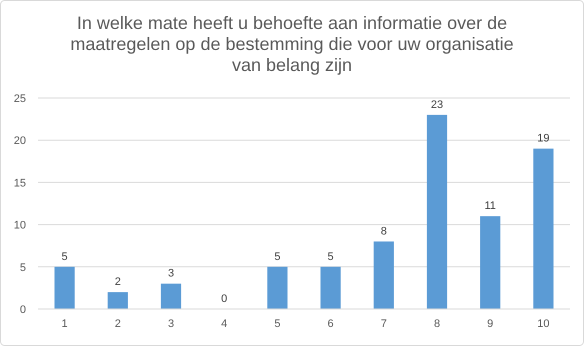 Image resolution: width=584 pixels, height=346 pixels. I want to click on y-tick-label: 15, so click(20, 183).